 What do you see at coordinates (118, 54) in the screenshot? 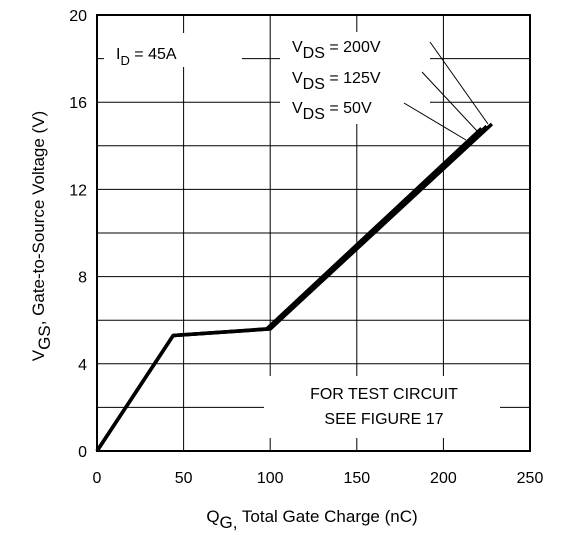
I see `id-label-main: I` at bounding box center [118, 54].